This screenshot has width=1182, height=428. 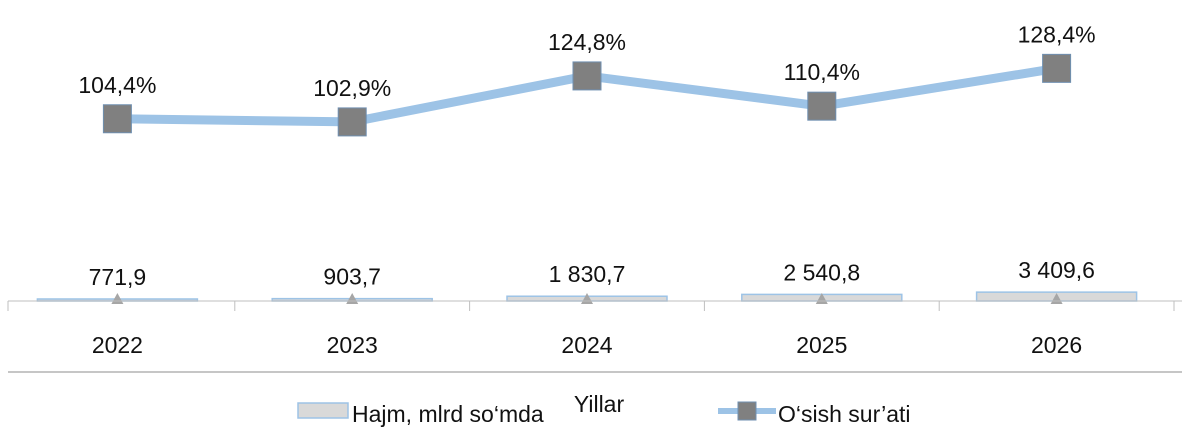 I want to click on line-point-2024, so click(x=587, y=76).